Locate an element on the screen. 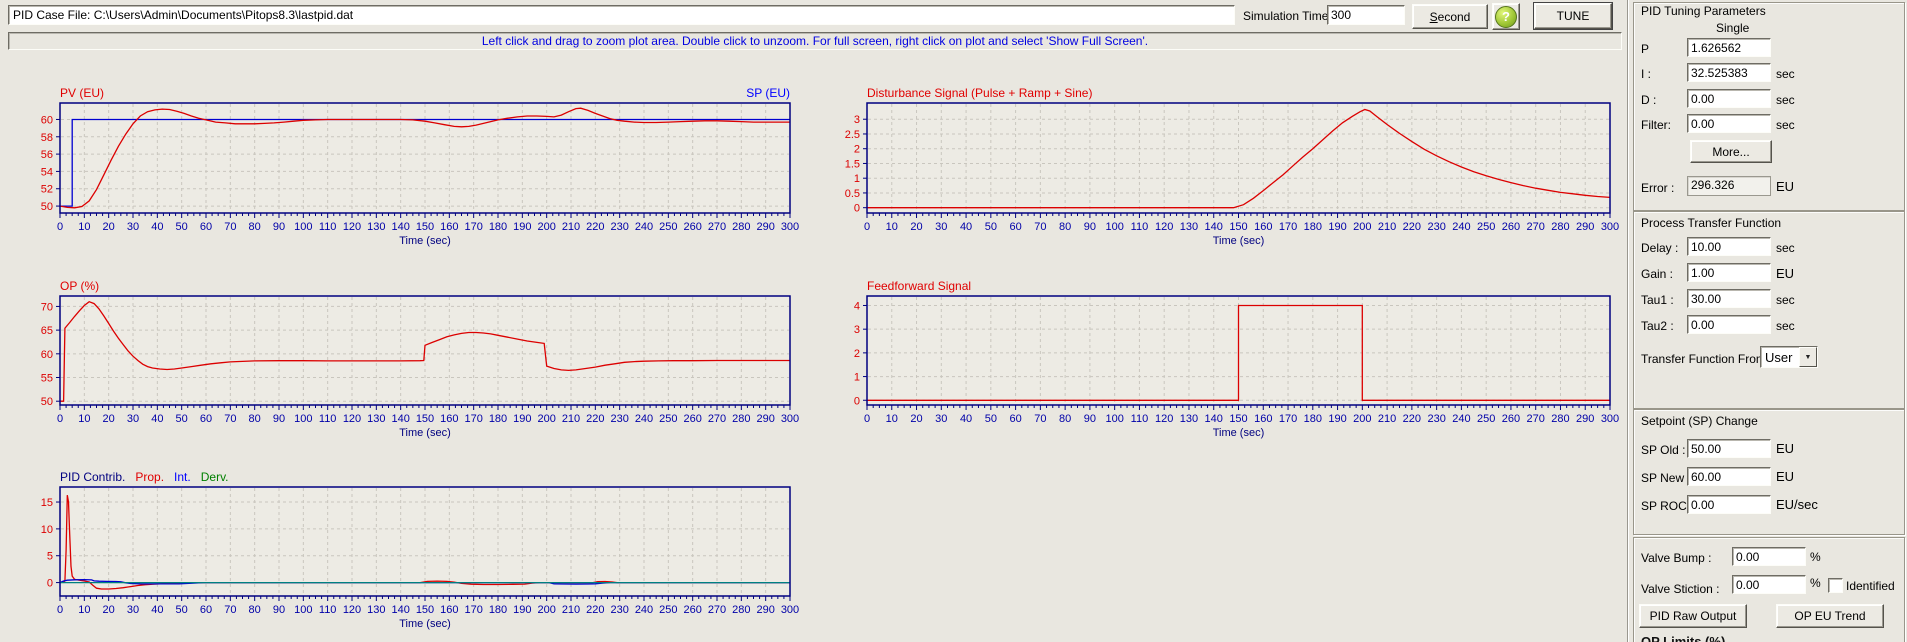  chevron-down-icon: ▼ is located at coordinates (1808, 357).